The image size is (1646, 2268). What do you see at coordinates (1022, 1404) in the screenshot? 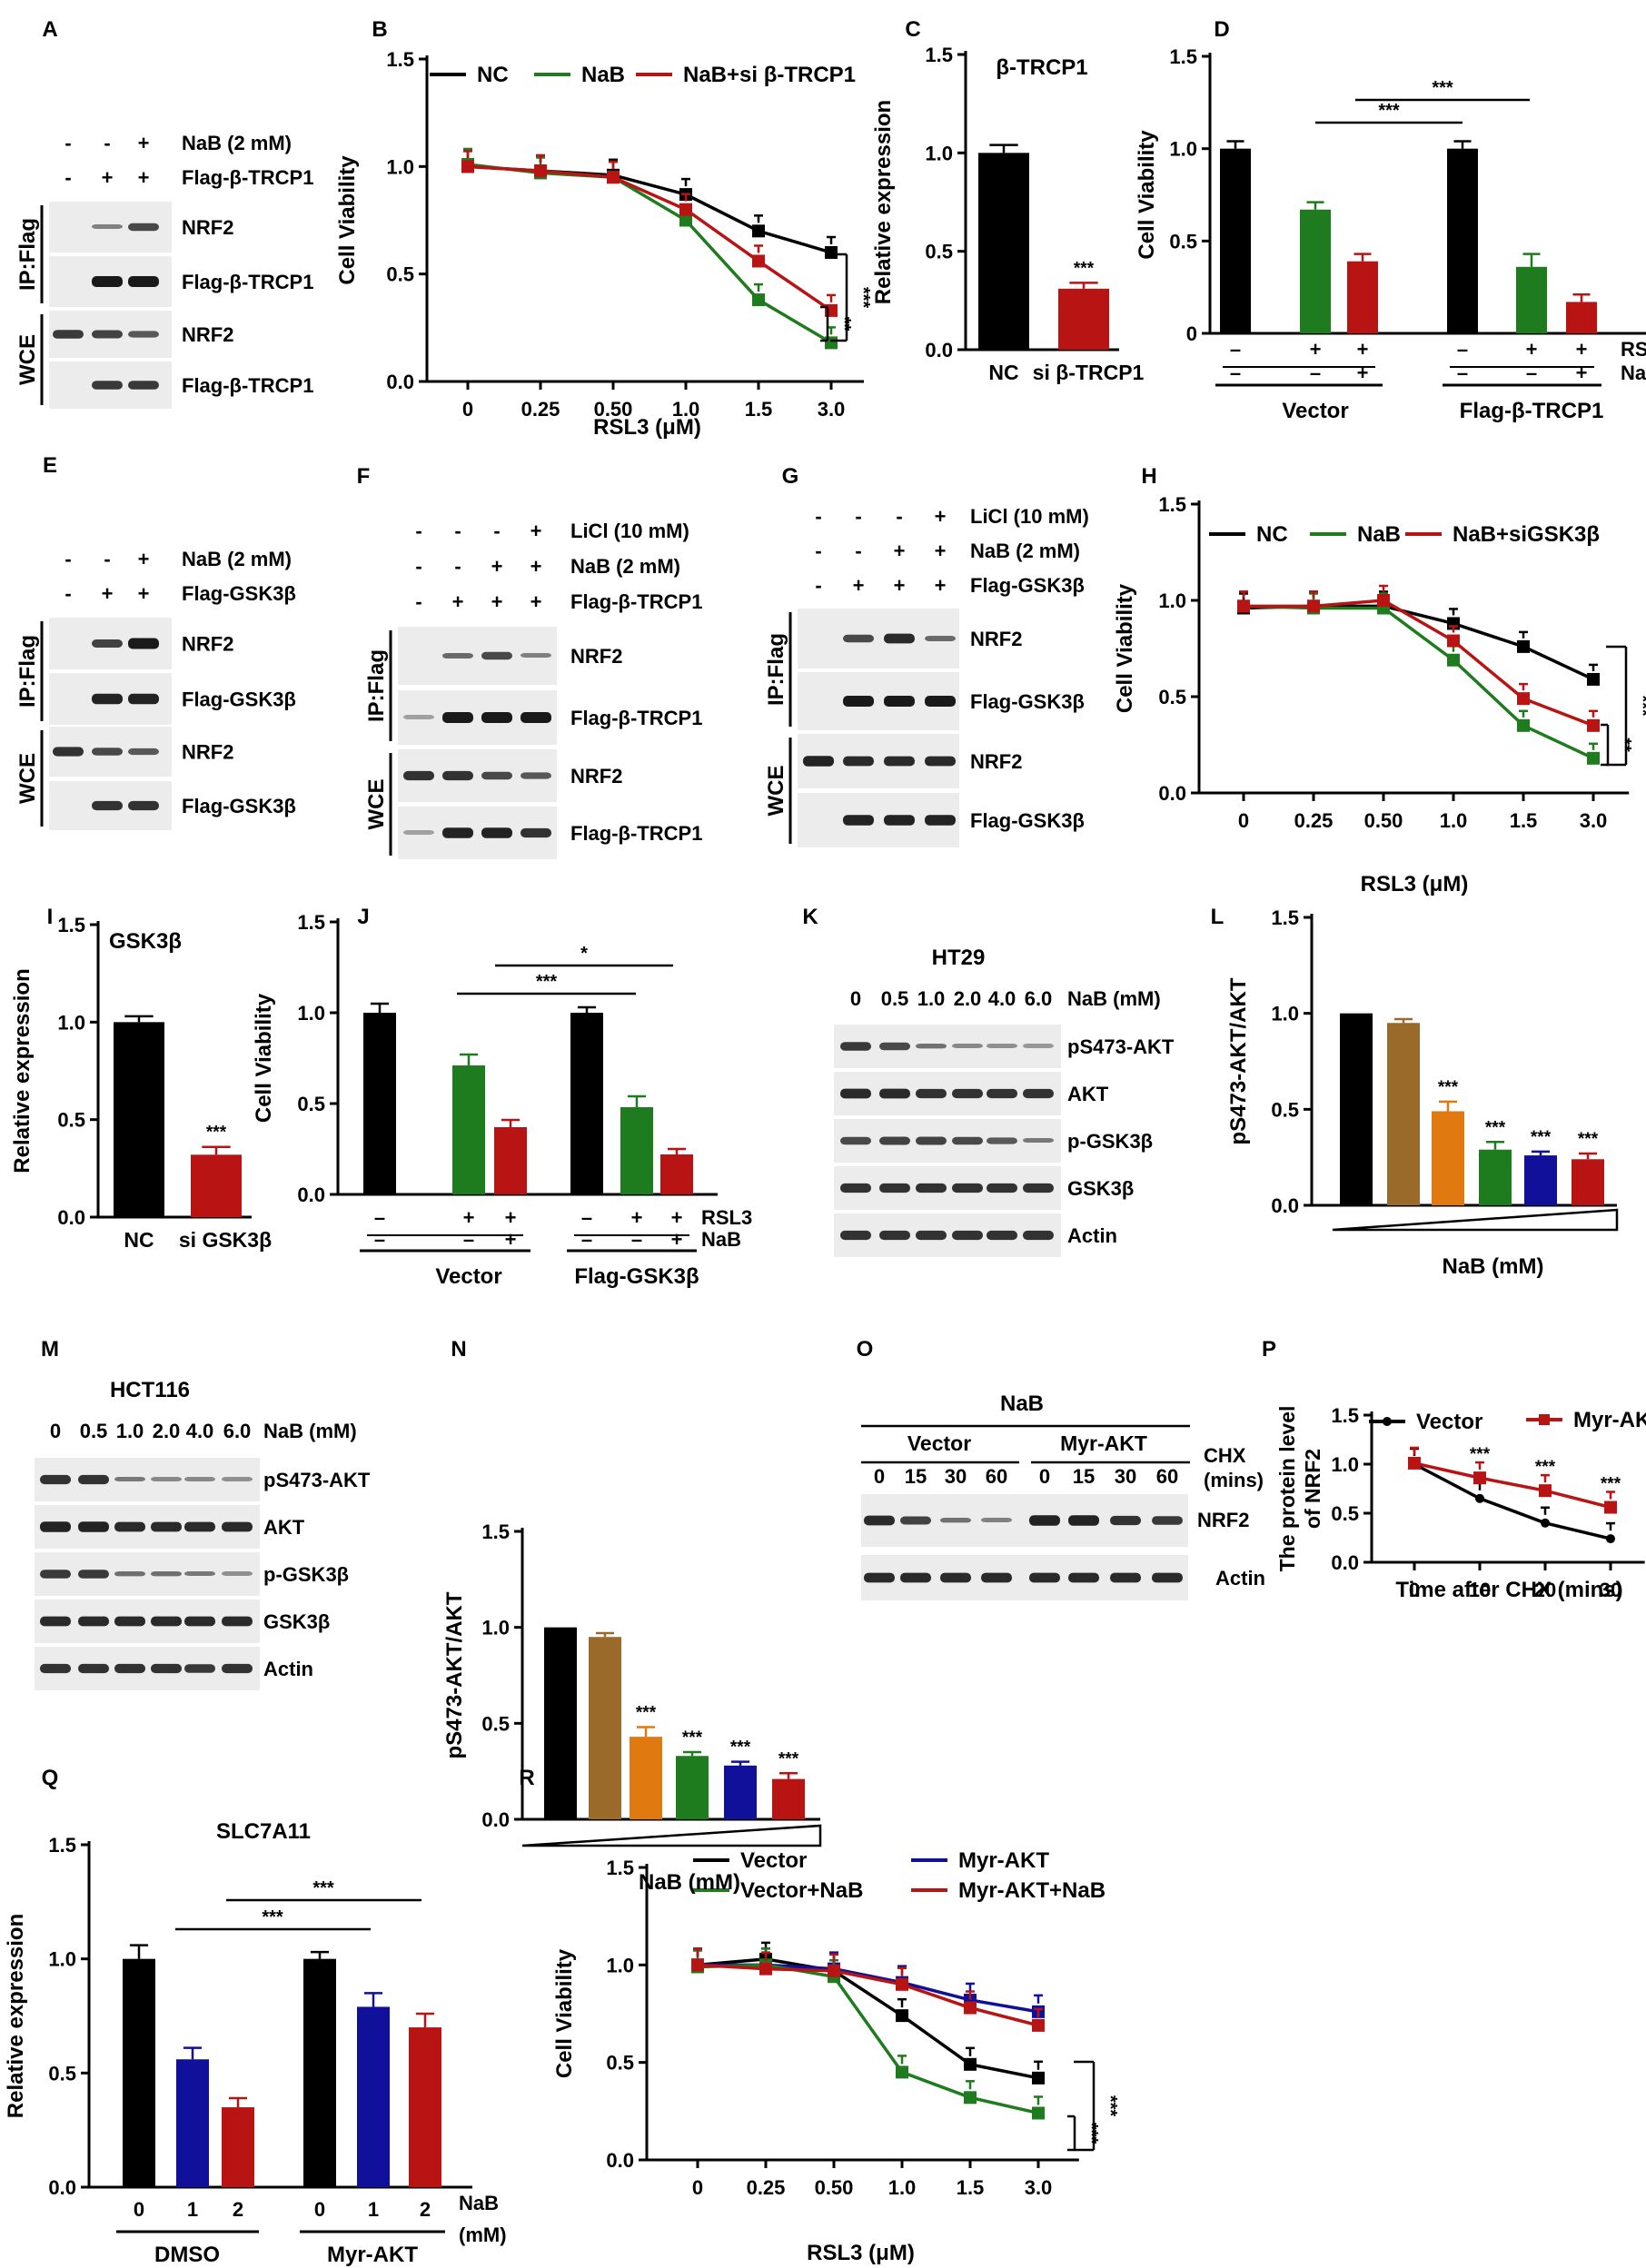
I see `blot-title: NaB` at bounding box center [1022, 1404].